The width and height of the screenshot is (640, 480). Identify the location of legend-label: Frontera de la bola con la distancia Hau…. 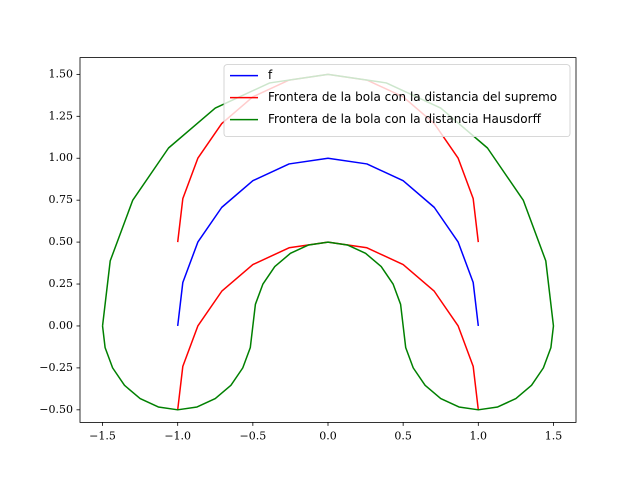
(405, 119).